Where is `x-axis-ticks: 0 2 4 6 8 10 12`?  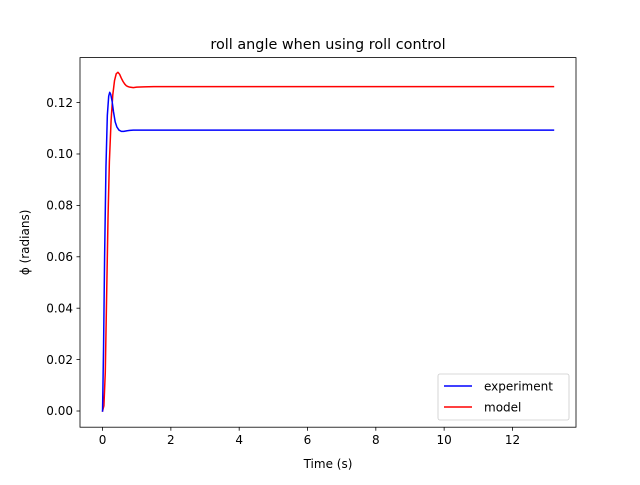
x-axis-ticks: 0 2 4 6 8 10 12 is located at coordinates (309, 437).